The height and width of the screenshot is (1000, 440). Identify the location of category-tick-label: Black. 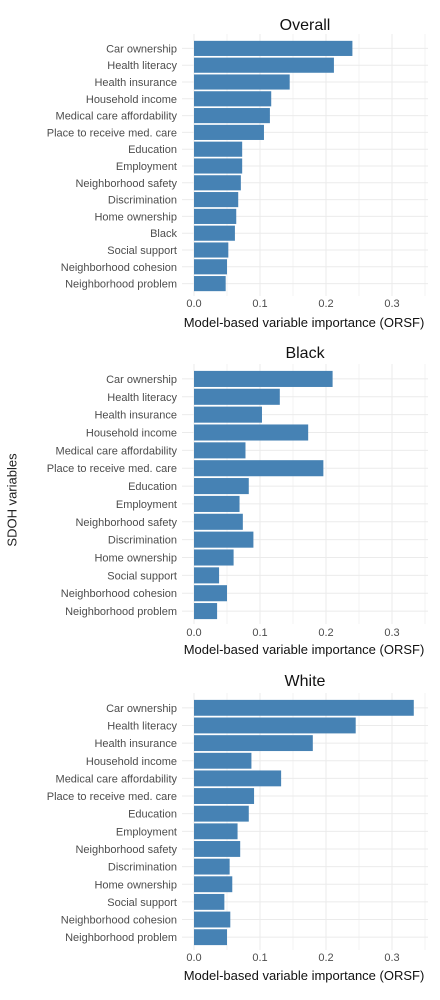
(163, 234).